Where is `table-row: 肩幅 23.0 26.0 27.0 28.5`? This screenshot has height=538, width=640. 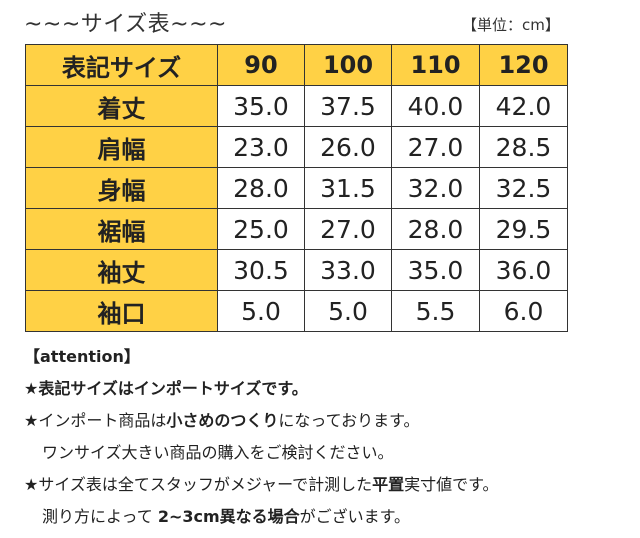 table-row: 肩幅 23.0 26.0 27.0 28.5 is located at coordinates (296, 147).